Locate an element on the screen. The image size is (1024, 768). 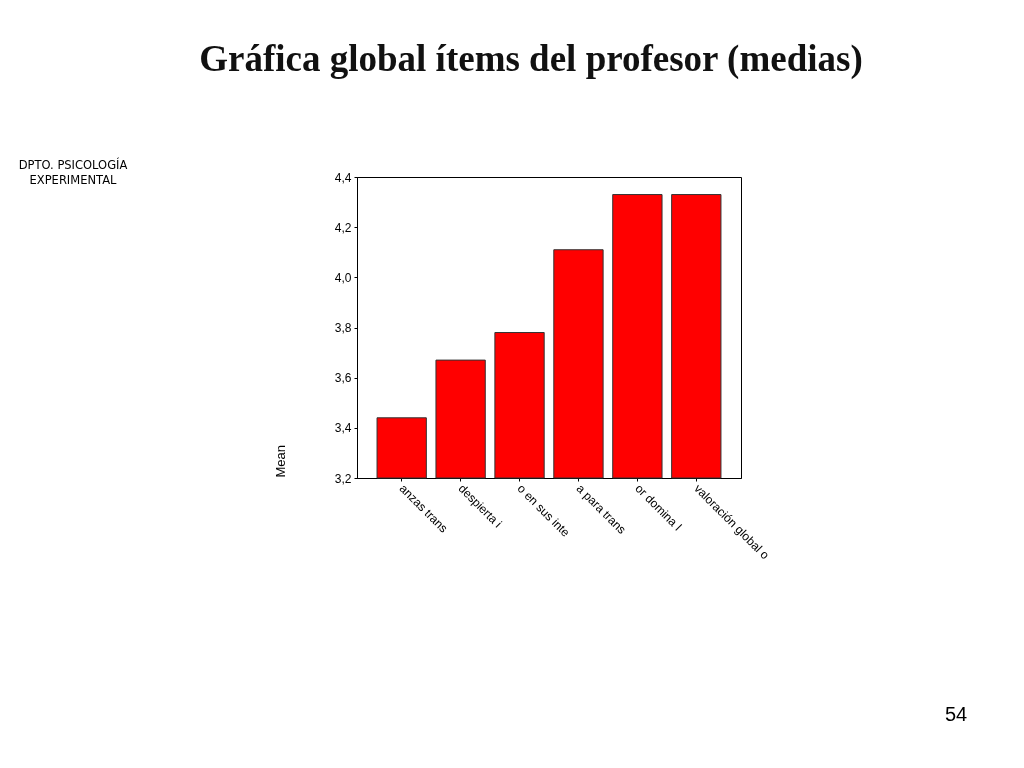
y-tick-label: 3,6 is located at coordinates (343, 378).